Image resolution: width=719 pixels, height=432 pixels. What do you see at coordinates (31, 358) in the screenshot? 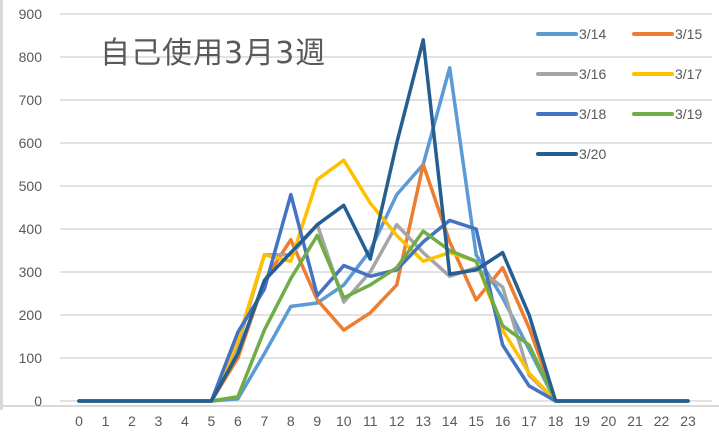
I see `y-tick-label: 100` at bounding box center [31, 358].